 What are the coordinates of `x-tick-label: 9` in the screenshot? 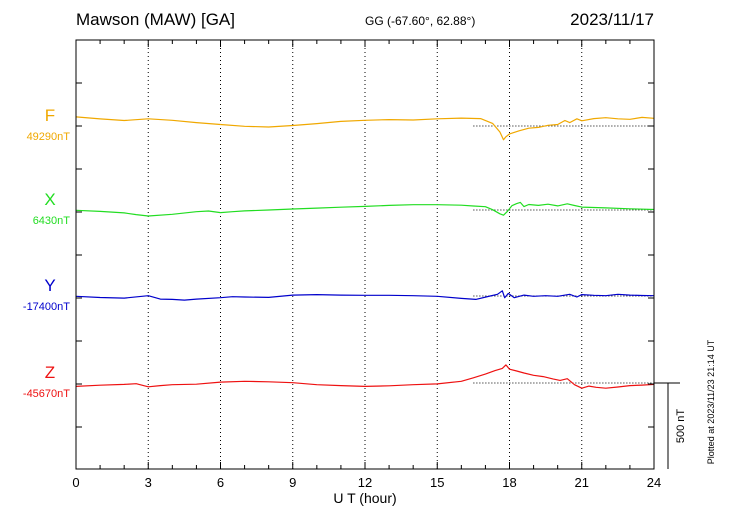 It's located at (292, 482).